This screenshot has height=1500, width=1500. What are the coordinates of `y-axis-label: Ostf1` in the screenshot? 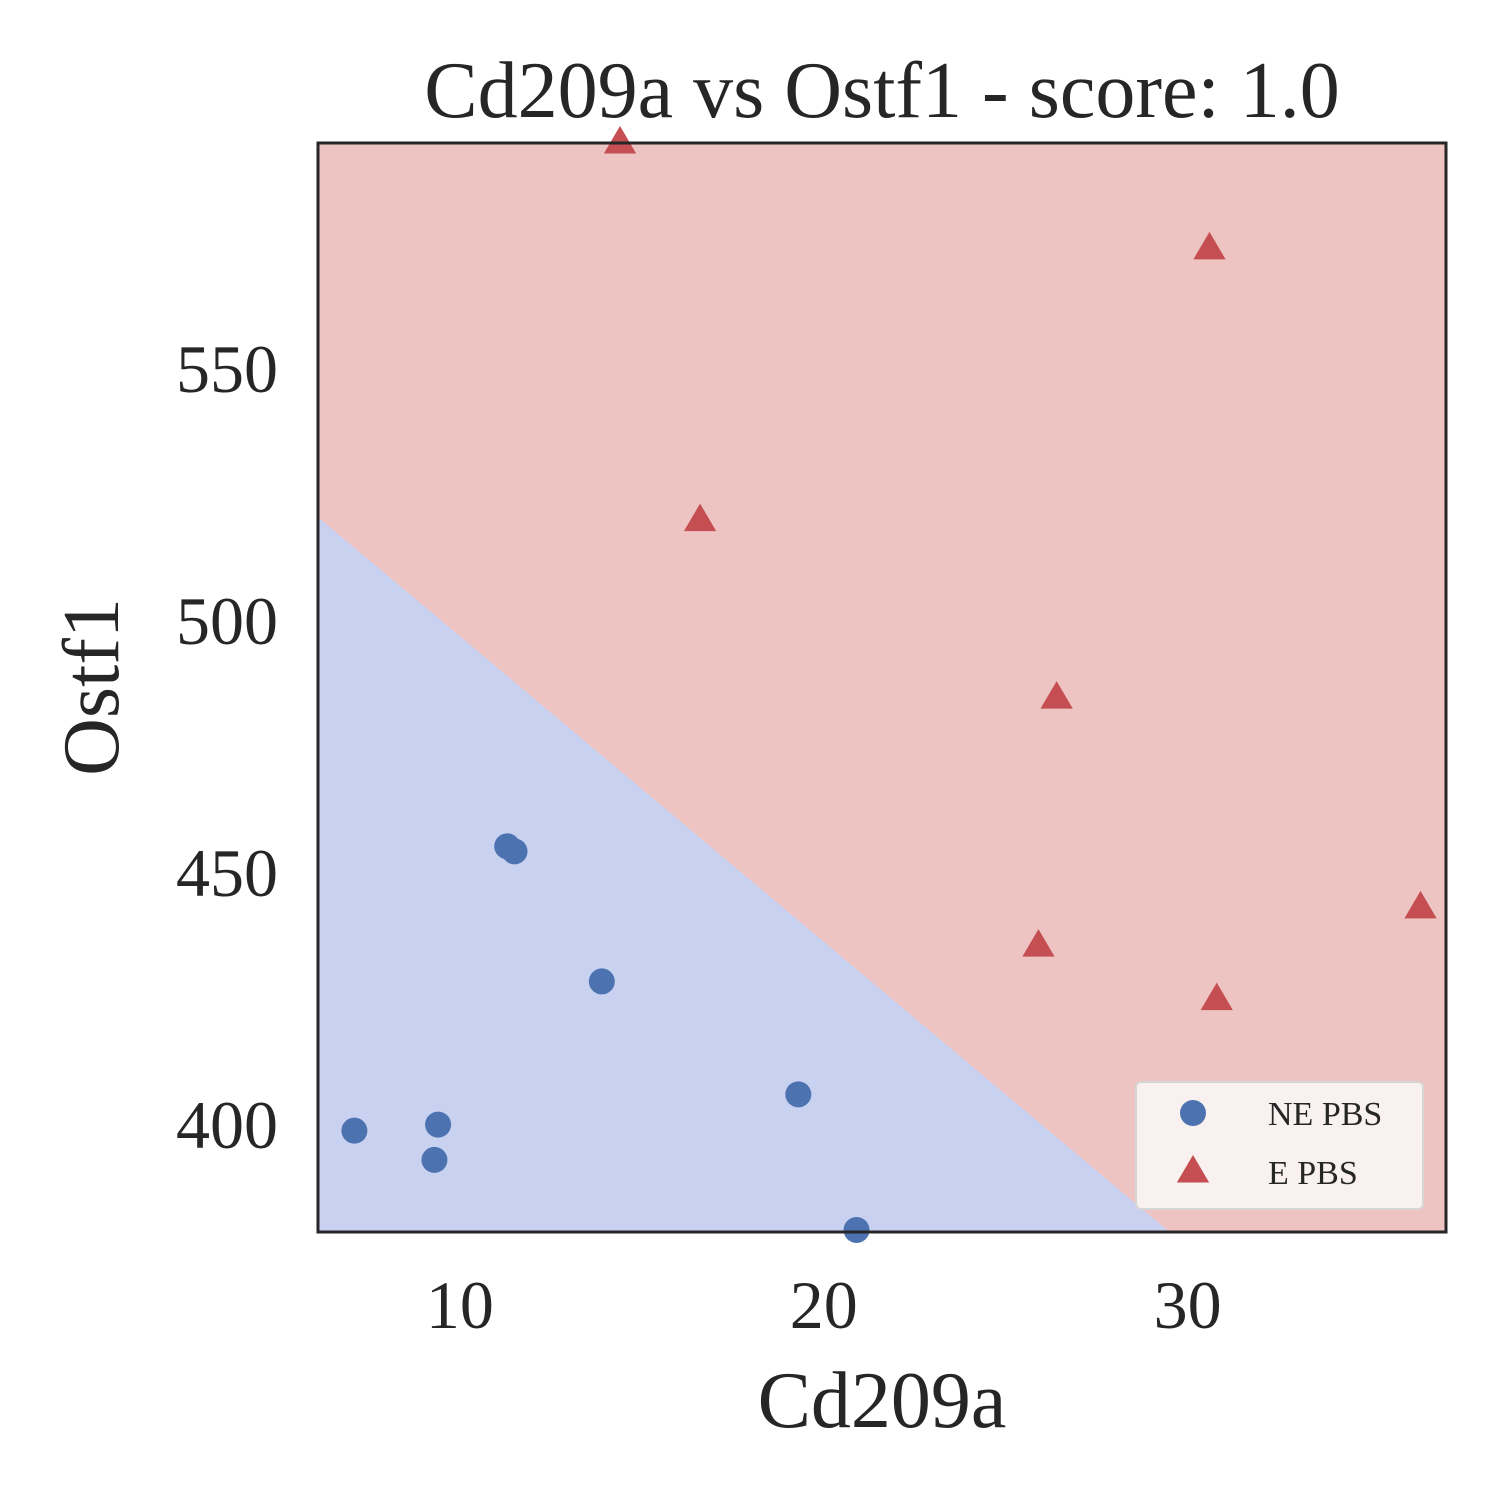 It's located at (92, 687).